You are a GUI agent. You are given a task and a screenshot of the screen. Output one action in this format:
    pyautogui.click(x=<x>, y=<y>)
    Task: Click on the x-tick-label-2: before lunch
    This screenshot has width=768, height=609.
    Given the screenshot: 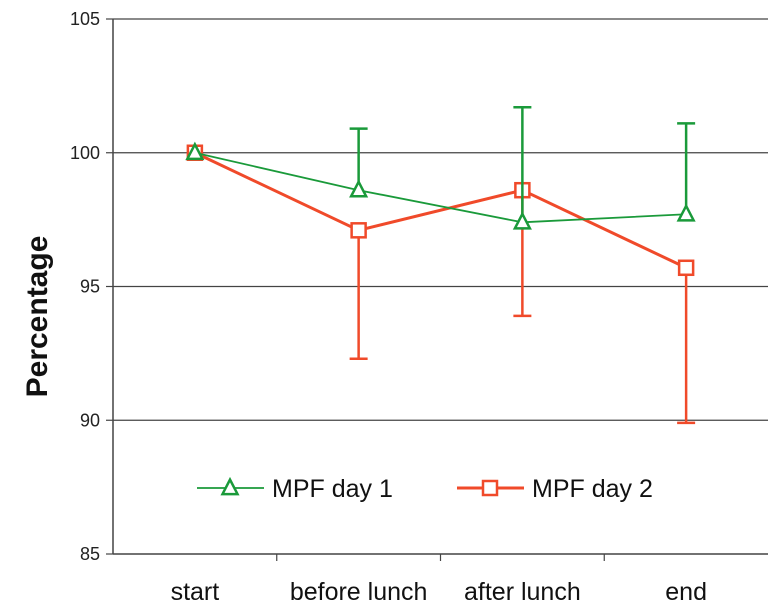 What is the action you would take?
    pyautogui.click(x=359, y=592)
    